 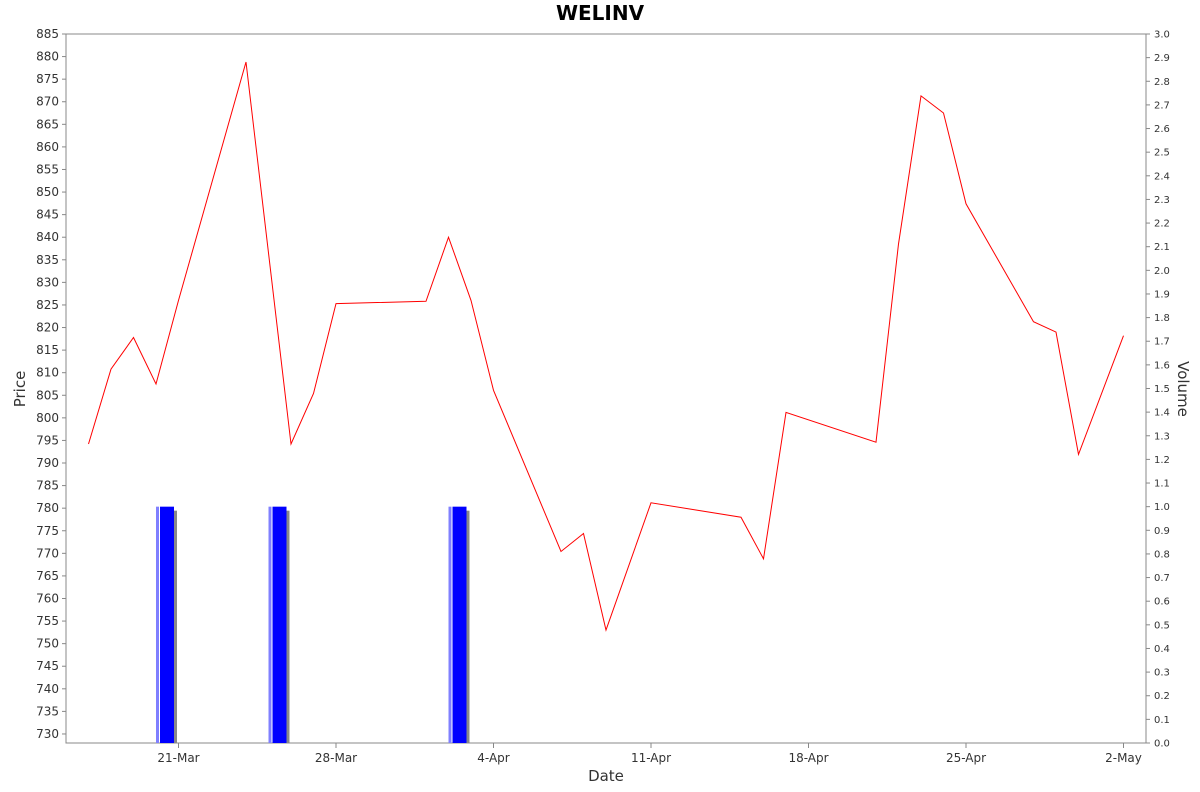 I want to click on y2-tick-label: 0.0, so click(x=1162, y=744).